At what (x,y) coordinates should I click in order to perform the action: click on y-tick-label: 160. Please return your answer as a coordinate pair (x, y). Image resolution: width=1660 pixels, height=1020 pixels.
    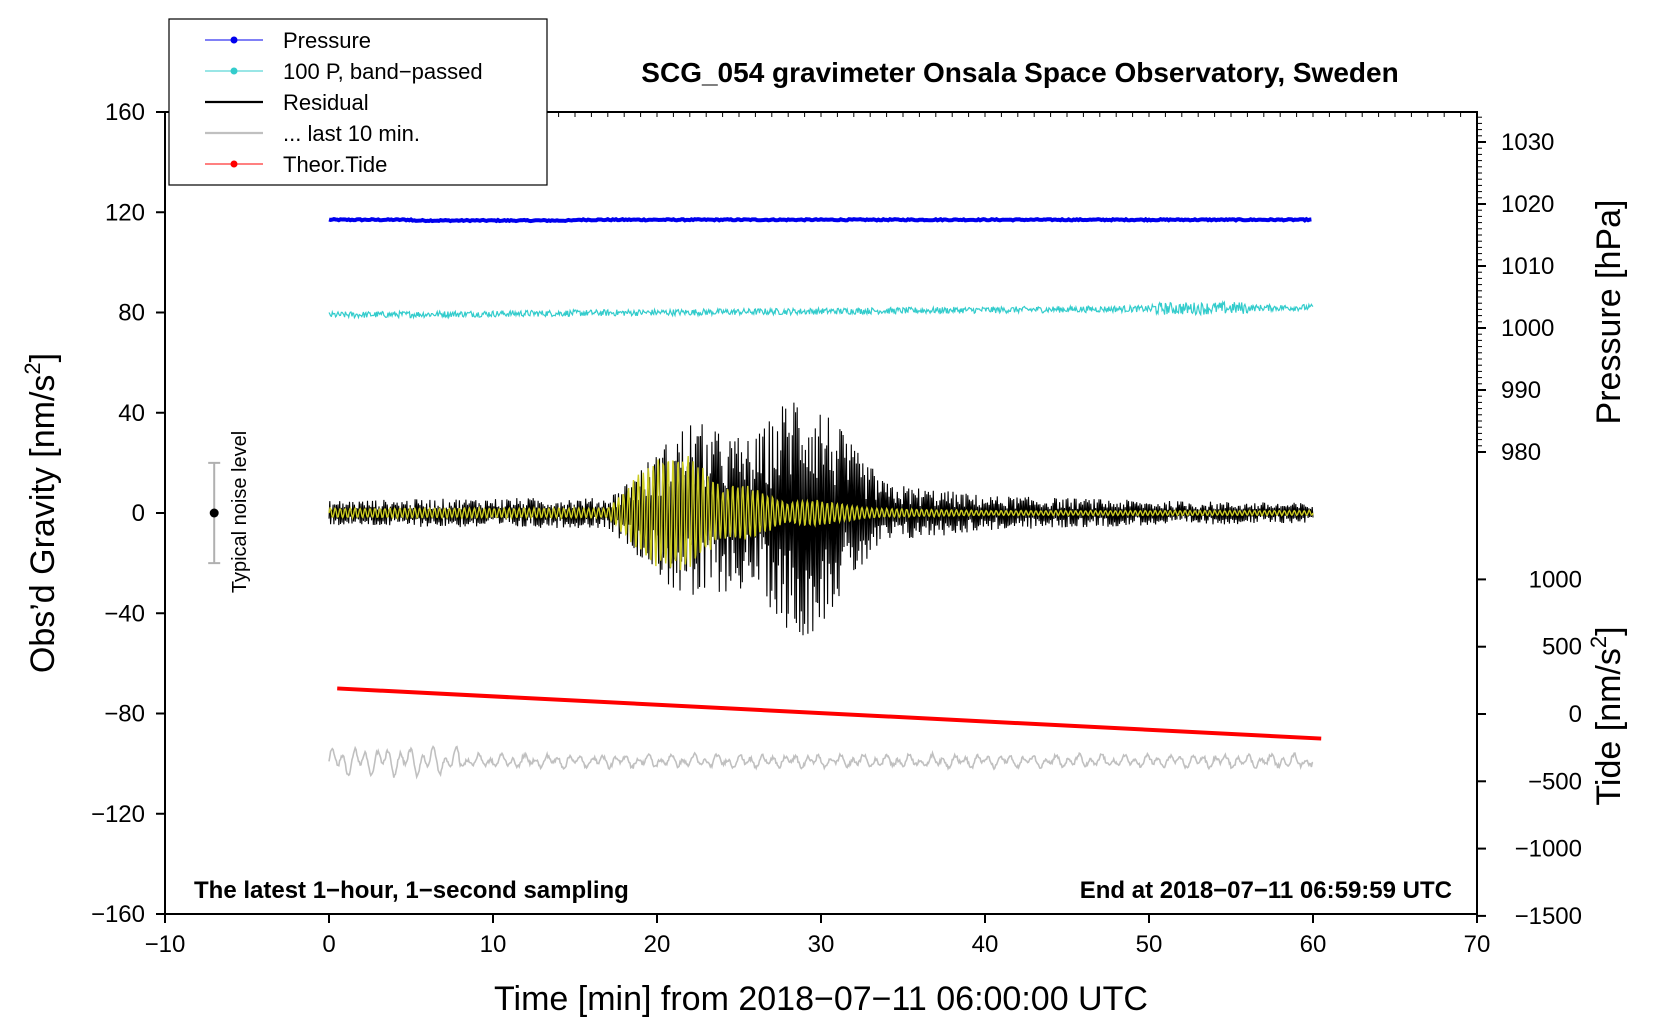
    Looking at the image, I should click on (125, 112).